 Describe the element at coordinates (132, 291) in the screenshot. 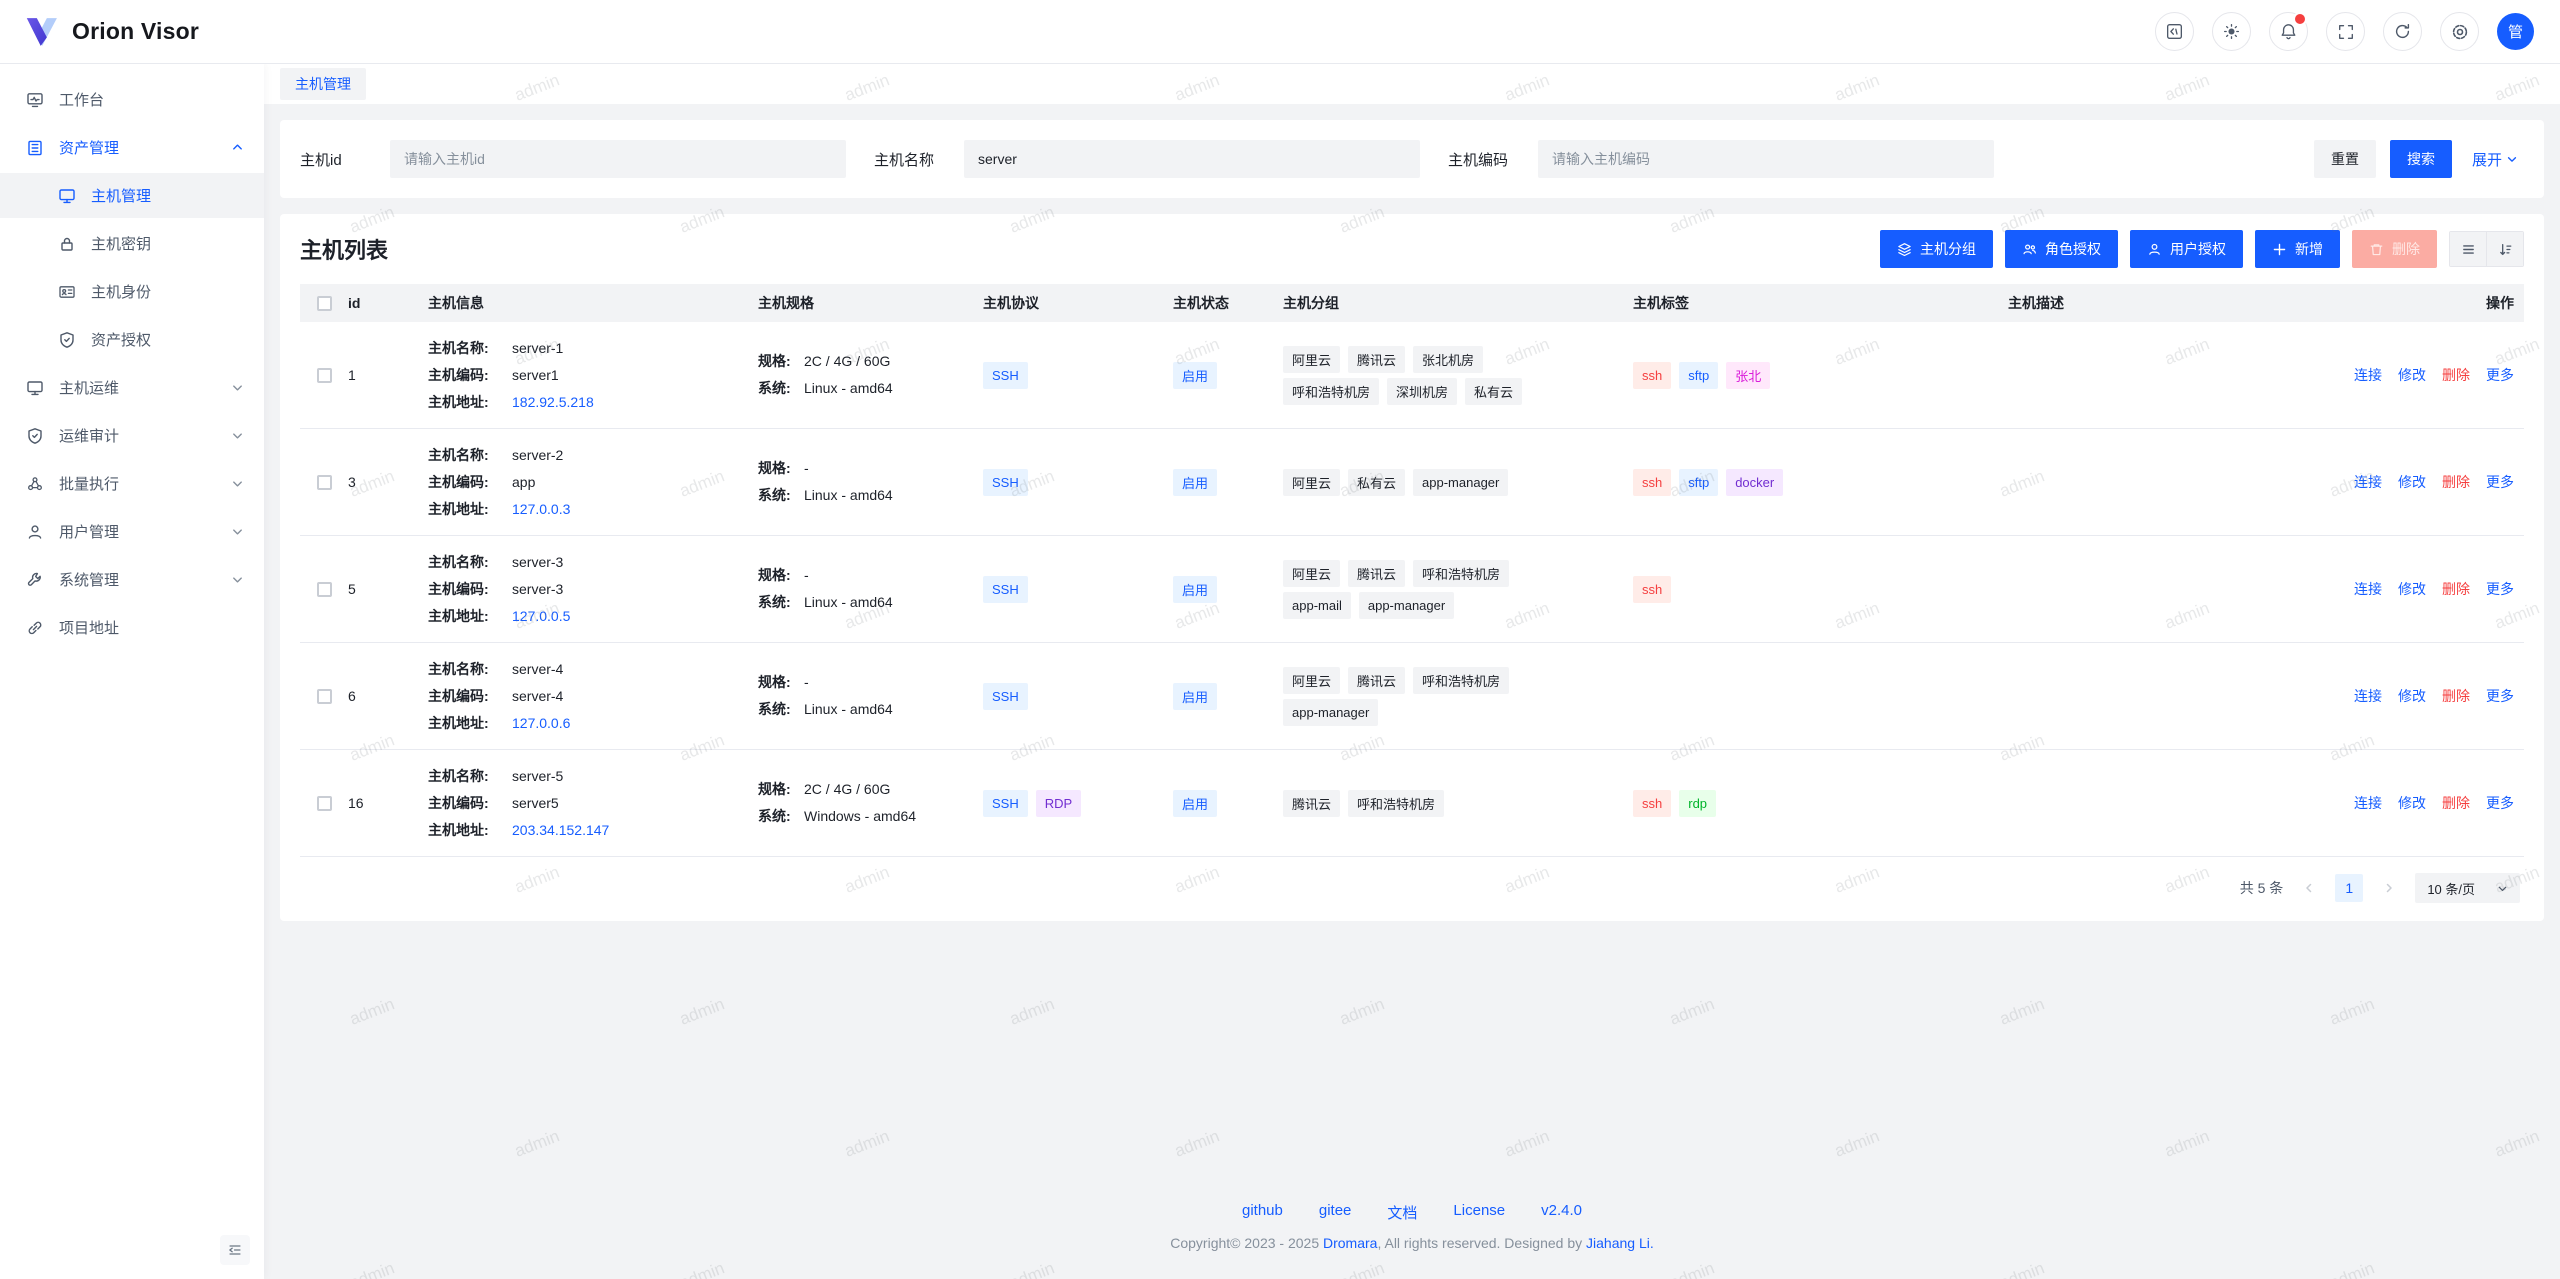

I see `sidebar-item-host-identity: 主机身份` at that location.